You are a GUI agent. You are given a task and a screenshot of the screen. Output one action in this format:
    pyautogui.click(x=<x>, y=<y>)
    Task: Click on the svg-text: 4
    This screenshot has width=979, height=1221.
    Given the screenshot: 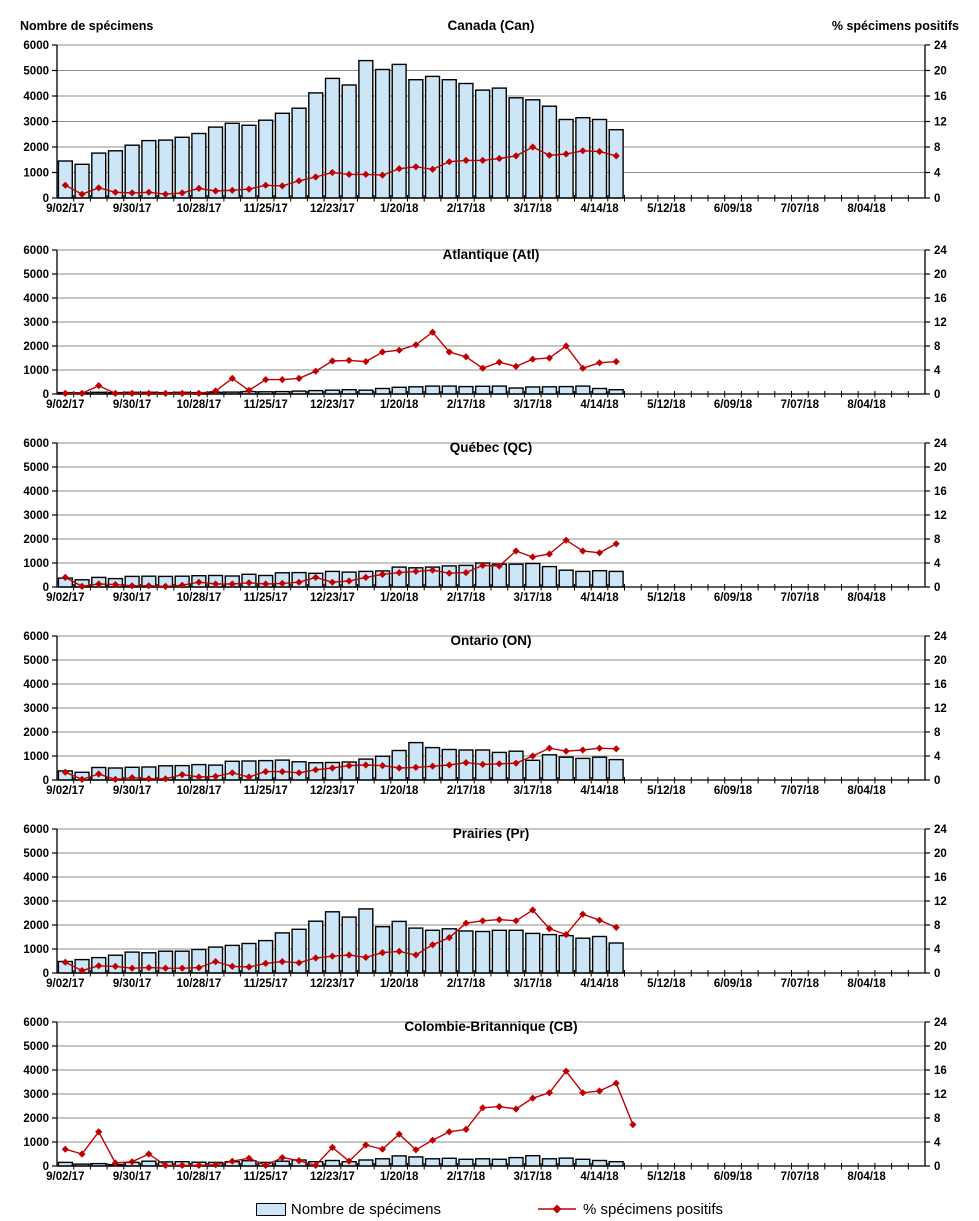 What is the action you would take?
    pyautogui.click(x=937, y=174)
    